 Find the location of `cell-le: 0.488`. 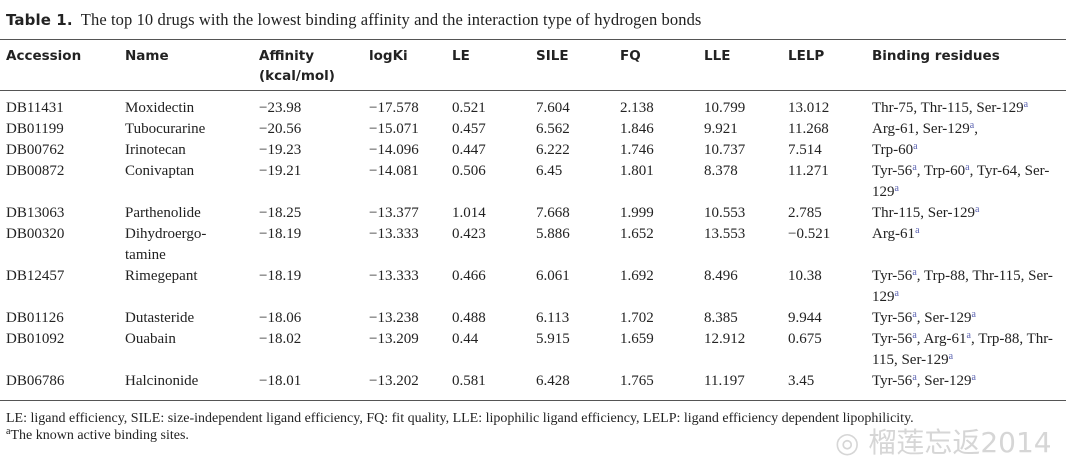

cell-le: 0.488 is located at coordinates (469, 318).